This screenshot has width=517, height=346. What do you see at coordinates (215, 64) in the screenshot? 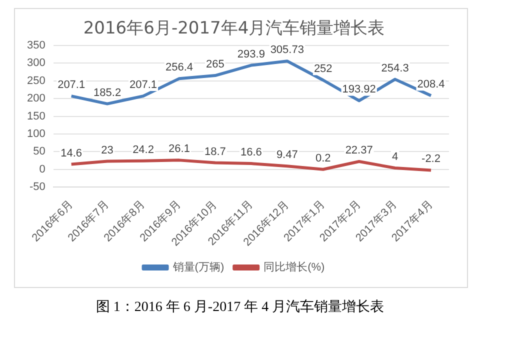
I see `data-label: 265` at bounding box center [215, 64].